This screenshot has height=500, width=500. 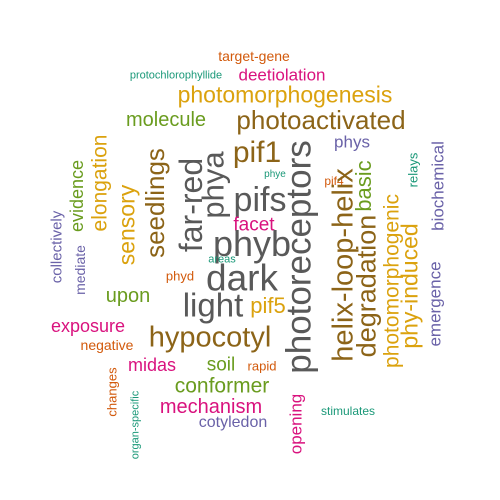 What do you see at coordinates (233, 422) in the screenshot?
I see `word-cotyledon: cotyledon` at bounding box center [233, 422].